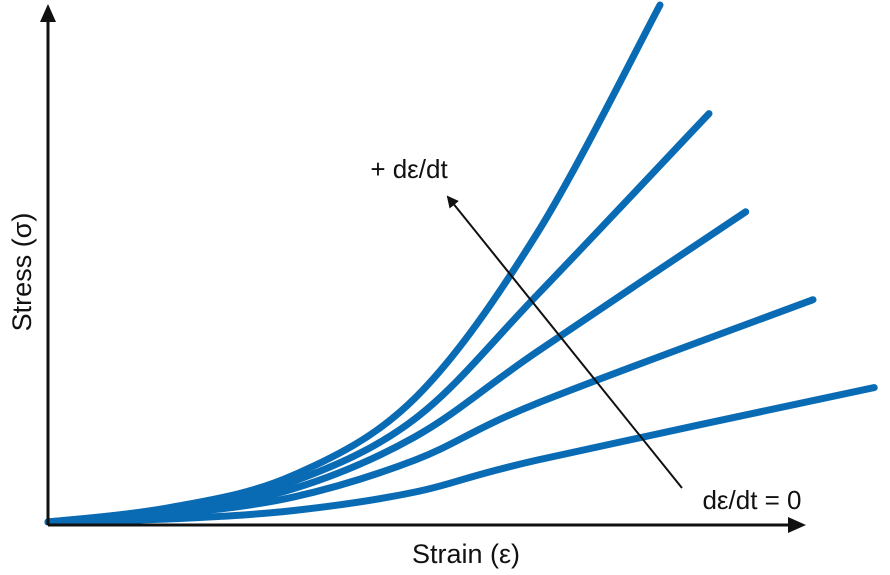 The image size is (890, 575). What do you see at coordinates (466, 554) in the screenshot?
I see `x-axis-label: Strain (ε)` at bounding box center [466, 554].